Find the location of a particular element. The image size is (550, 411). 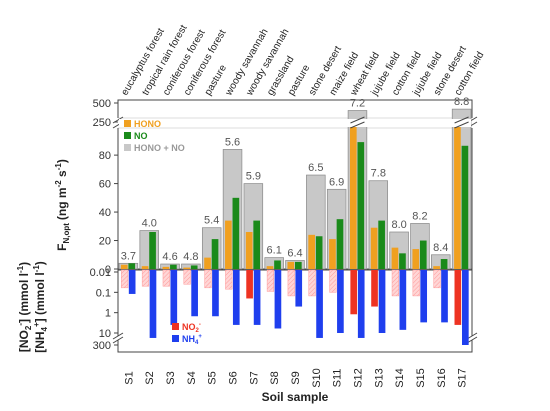

lower-y-tick-label: 300 is located at coordinates (102, 346).